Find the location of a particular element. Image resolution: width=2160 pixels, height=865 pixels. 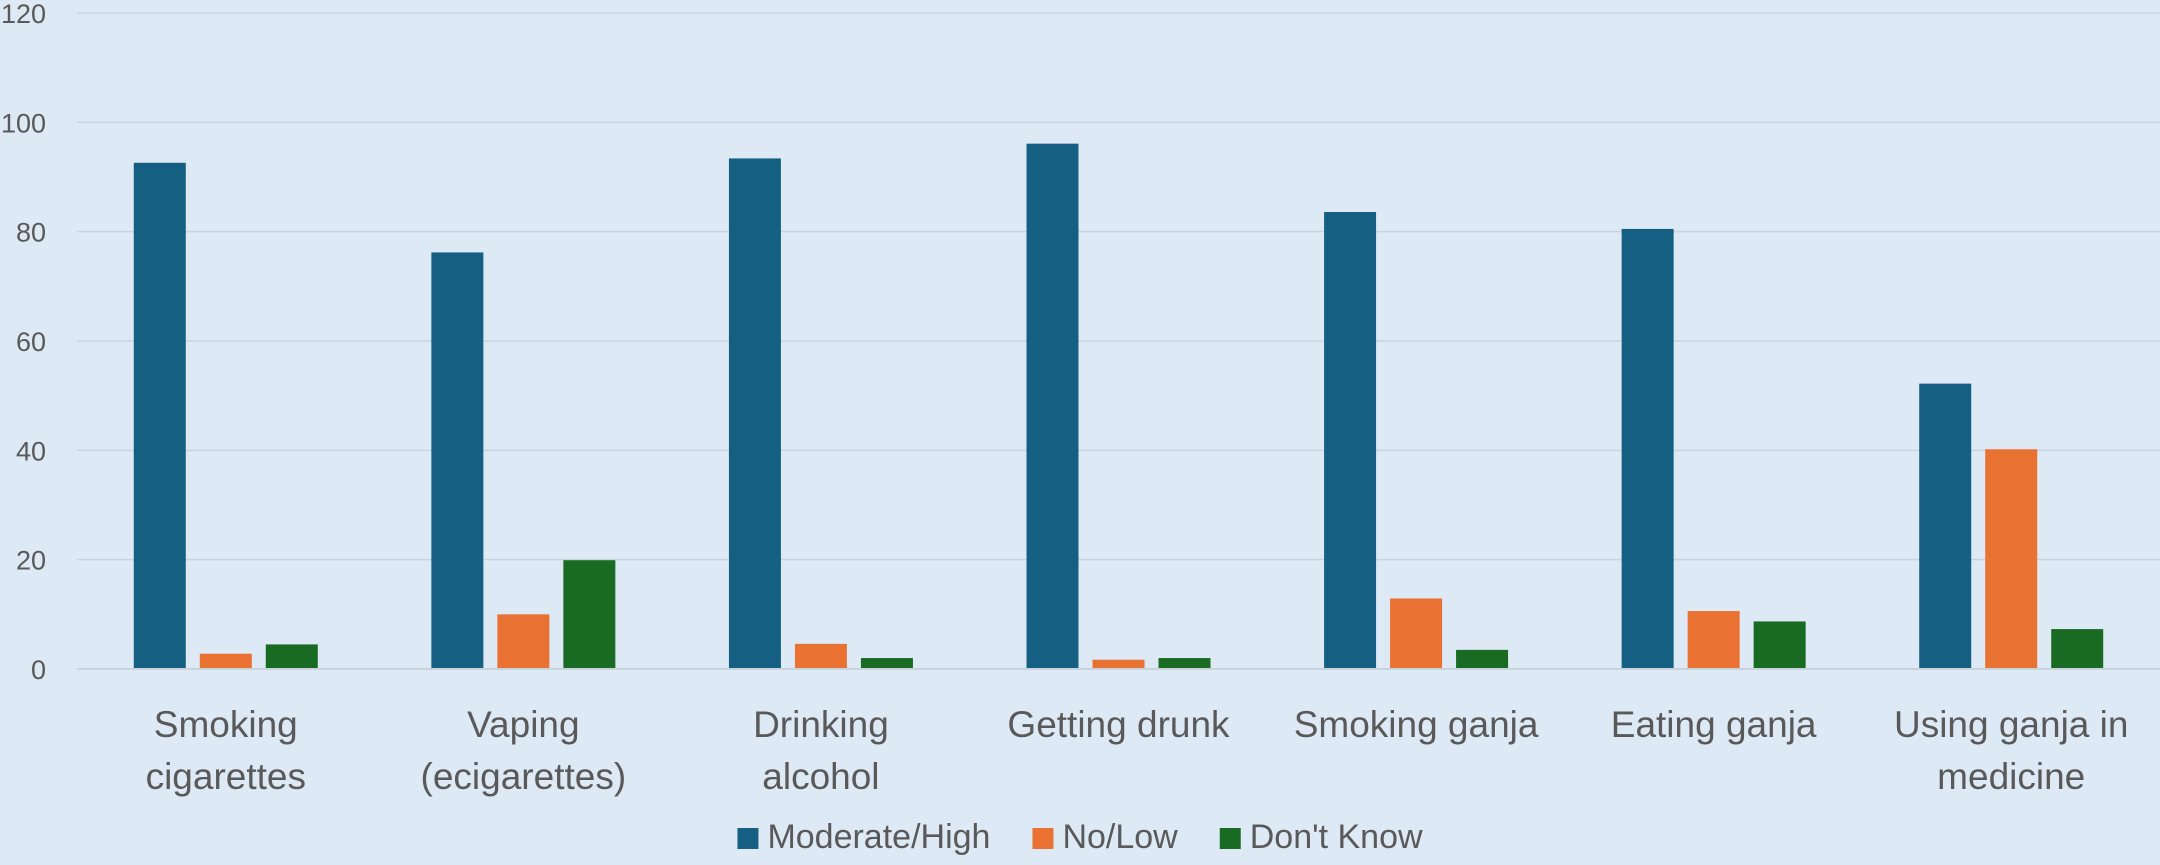

x-category-label: Getting drunk is located at coordinates (1118, 724).